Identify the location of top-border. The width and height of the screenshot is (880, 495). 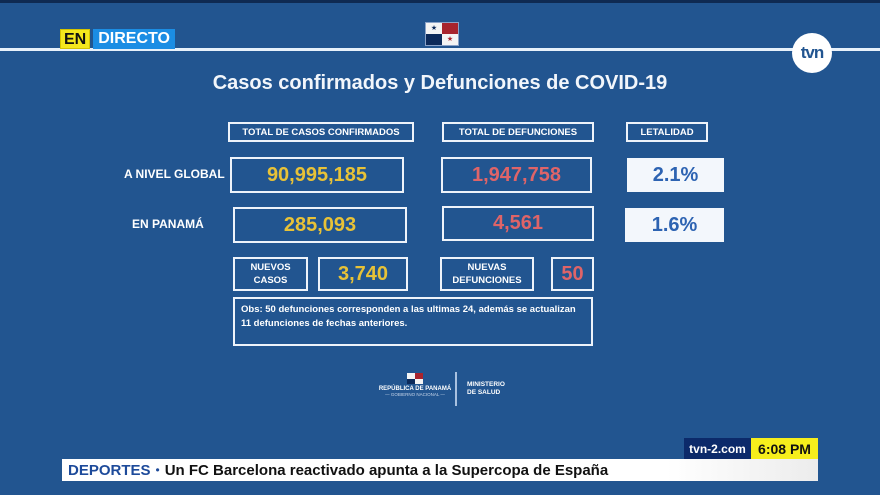
(440, 1).